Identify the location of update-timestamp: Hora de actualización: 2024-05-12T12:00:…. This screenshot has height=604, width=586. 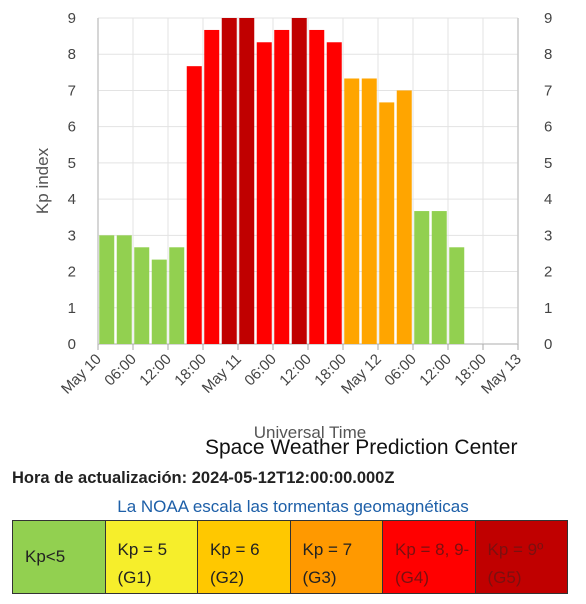
(203, 478).